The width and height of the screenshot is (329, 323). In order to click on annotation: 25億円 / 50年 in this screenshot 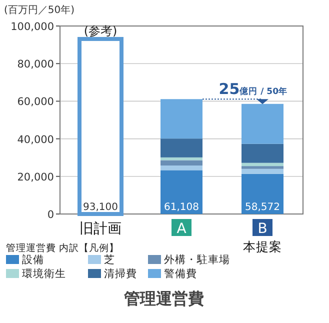, I will do `click(253, 89)`.